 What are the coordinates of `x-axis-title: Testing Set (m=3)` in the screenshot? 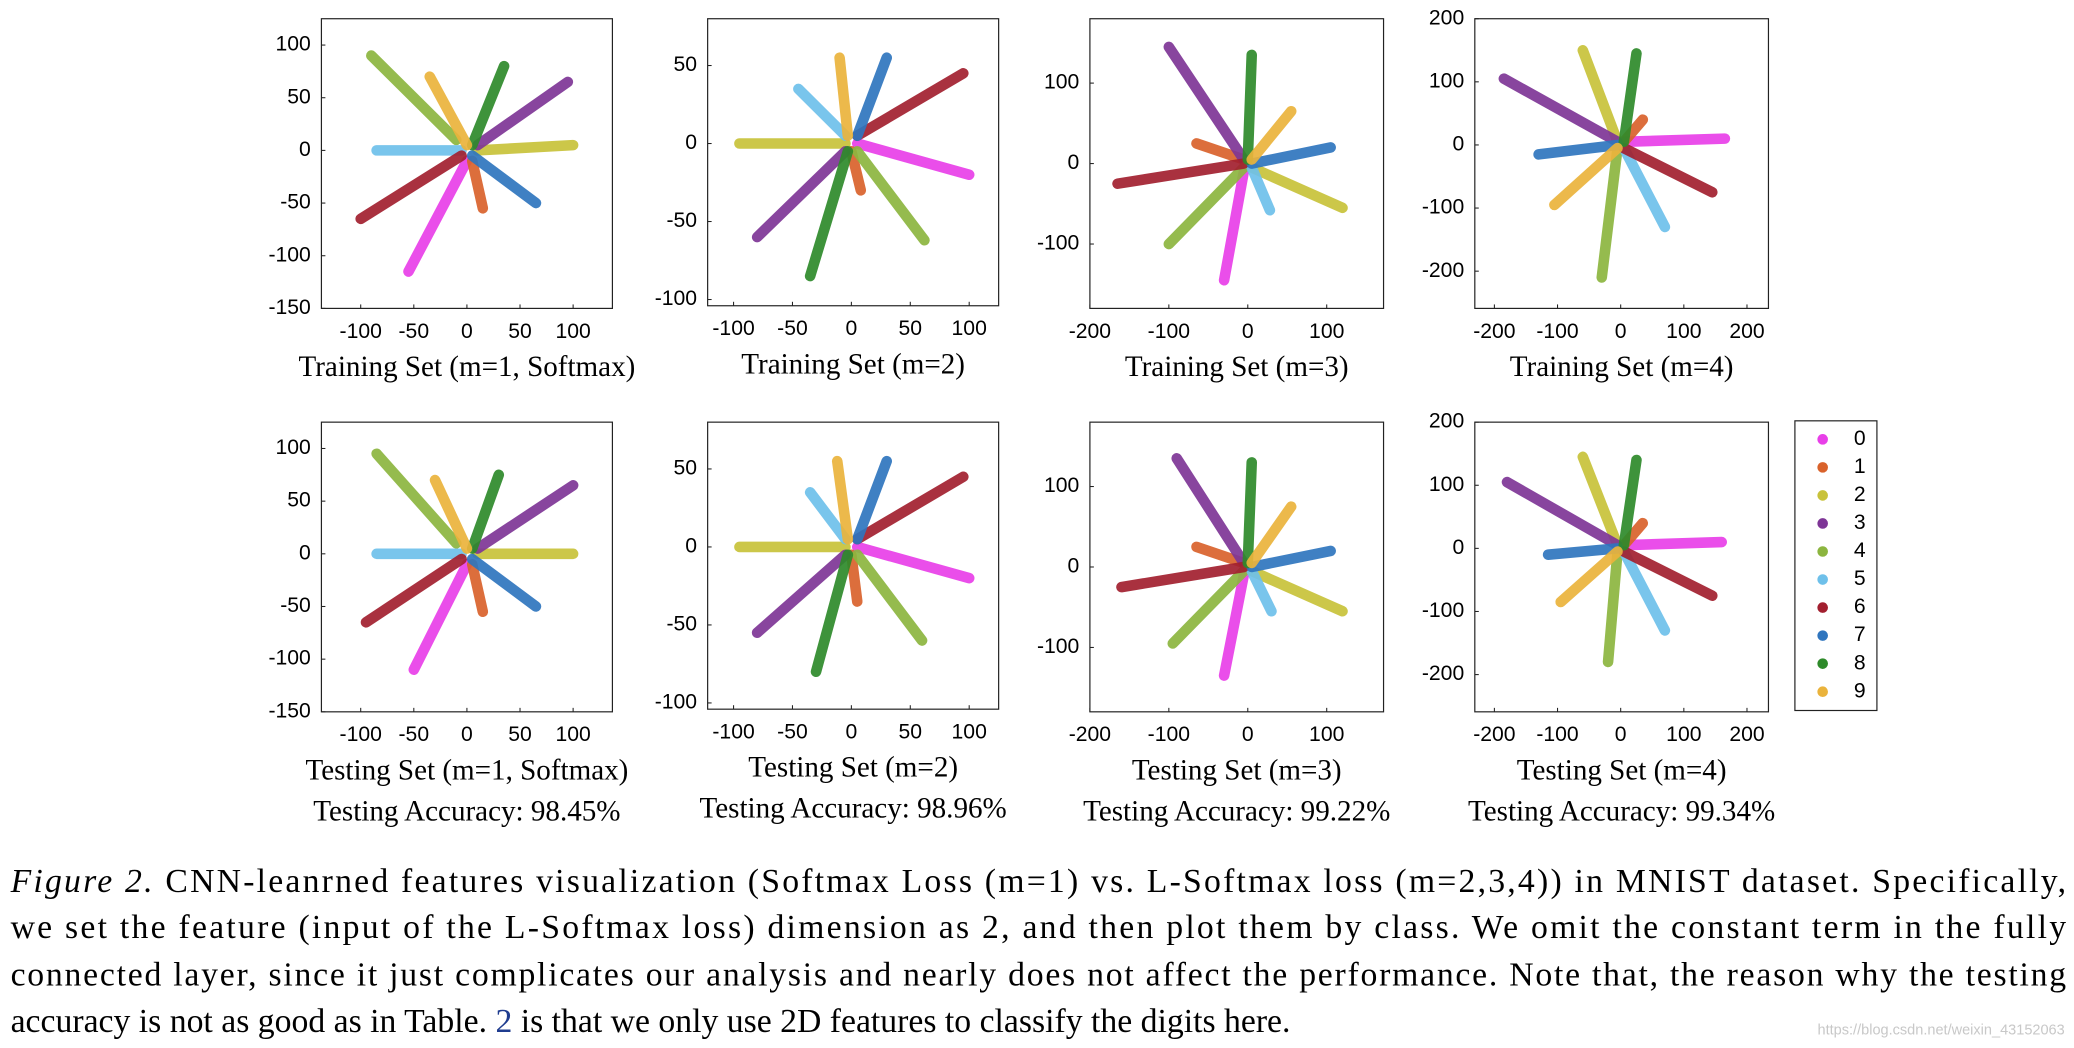 It's located at (1237, 770).